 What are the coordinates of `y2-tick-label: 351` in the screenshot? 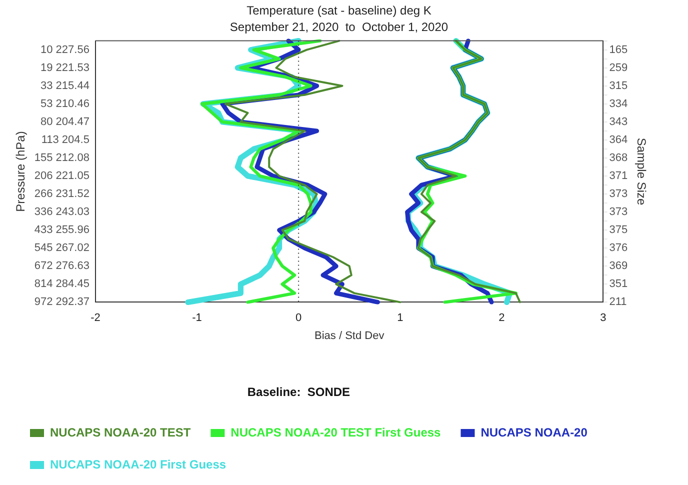 It's located at (618, 284).